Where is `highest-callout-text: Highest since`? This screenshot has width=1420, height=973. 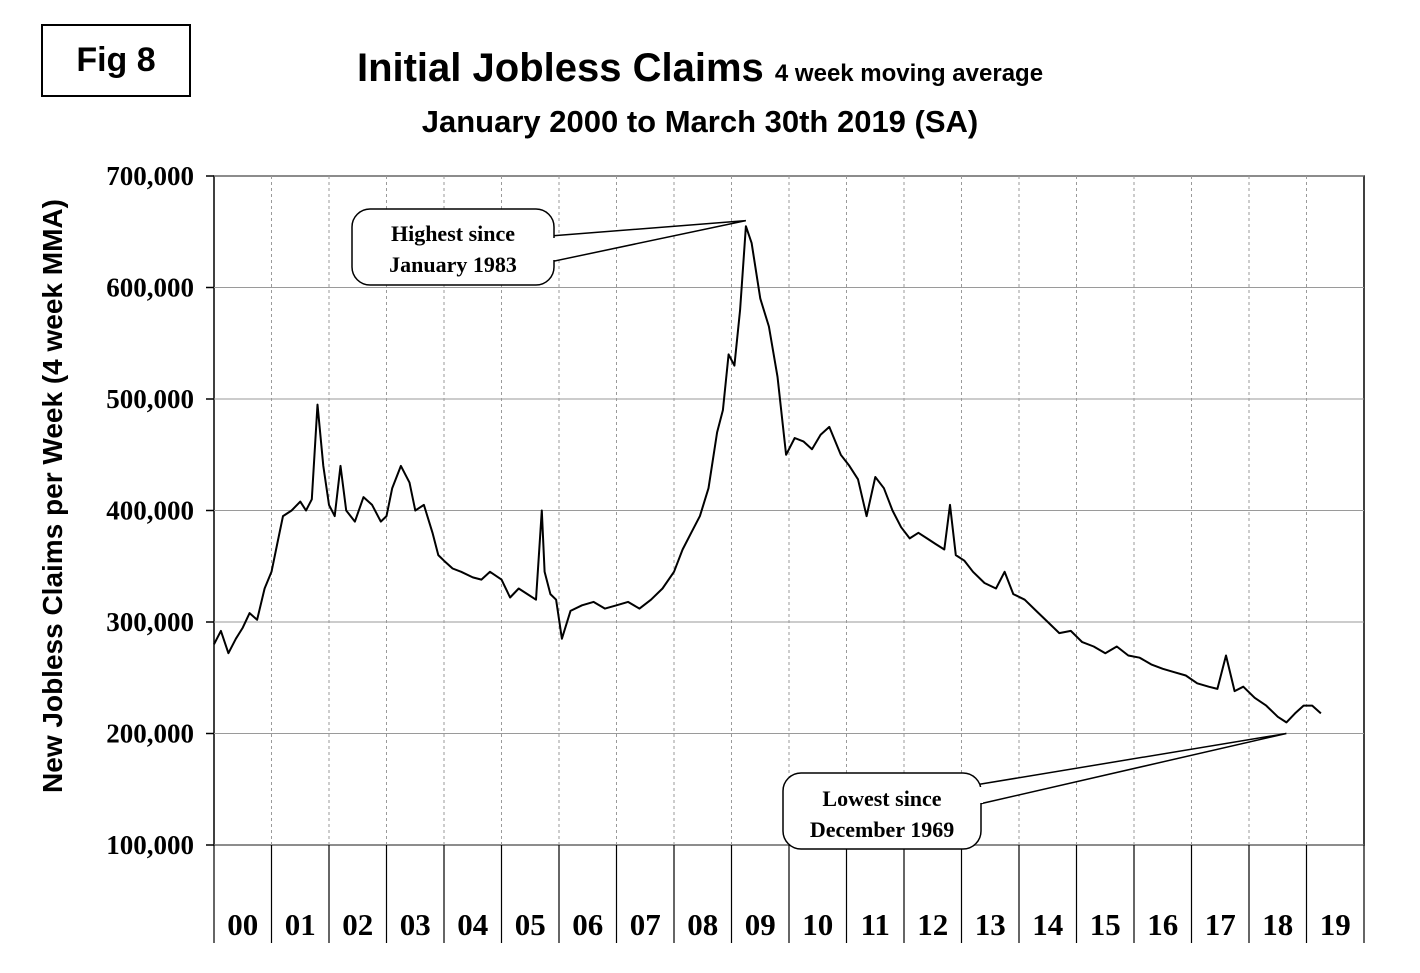
highest-callout-text: Highest since is located at coordinates (453, 233).